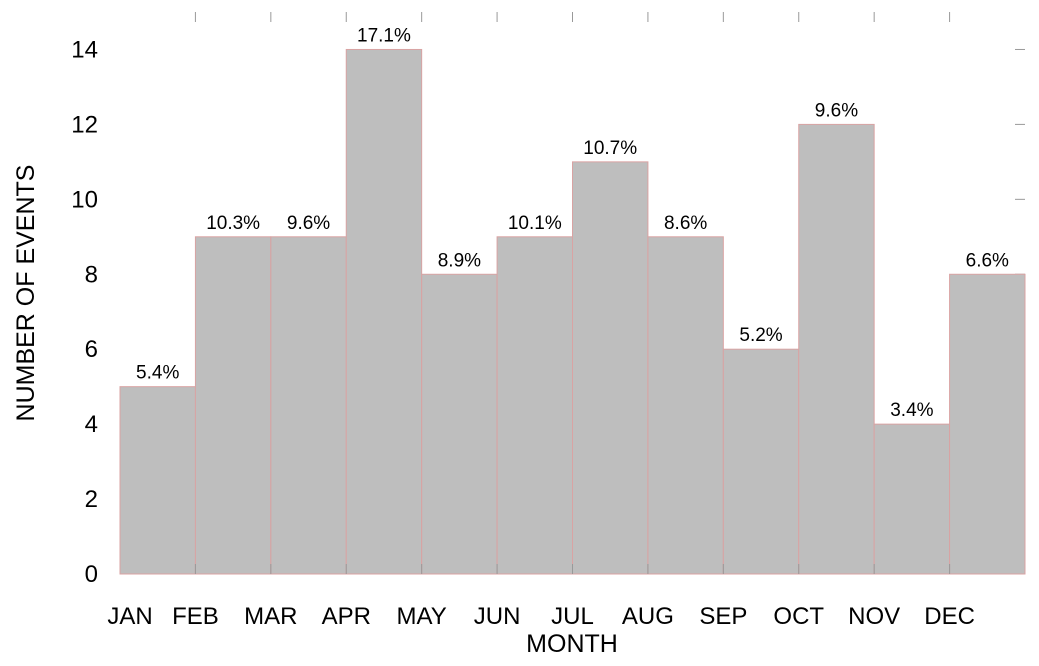 The width and height of the screenshot is (1039, 666). Describe the element at coordinates (346, 616) in the screenshot. I see `x-tick-label: APR` at that location.